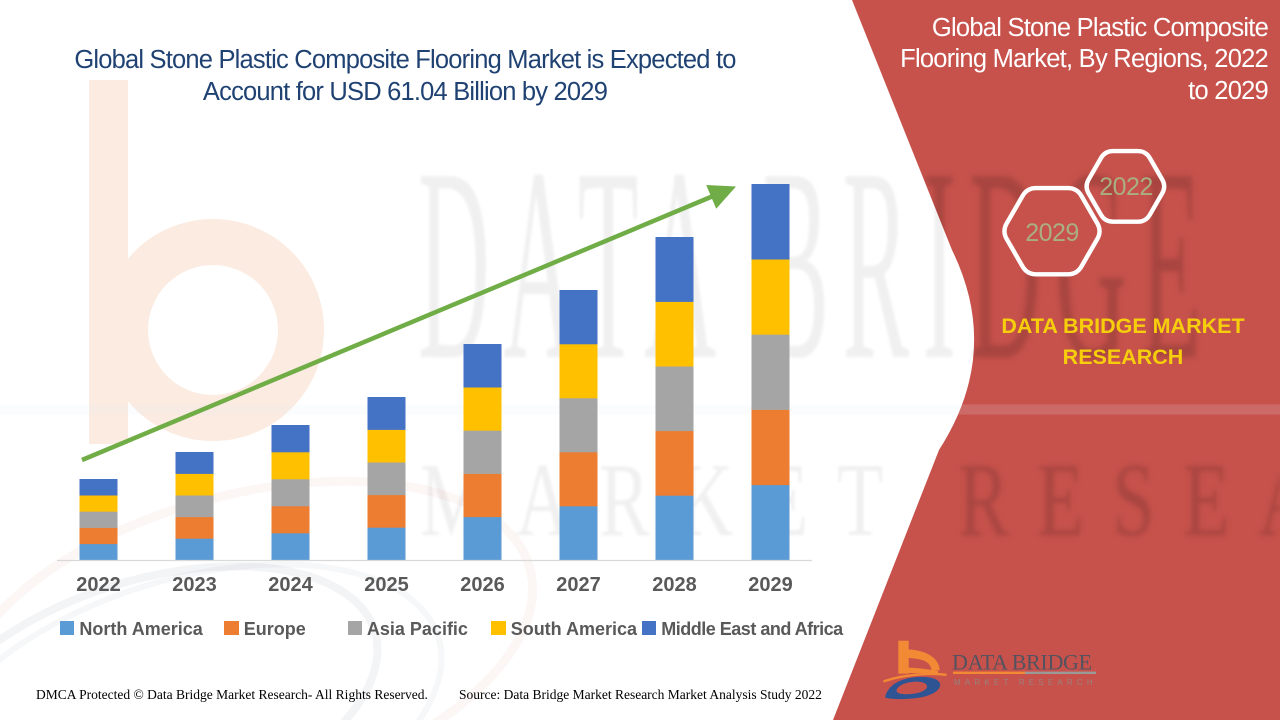  What do you see at coordinates (1025, 682) in the screenshot?
I see `svg-text: MARKET RESEARCH` at bounding box center [1025, 682].